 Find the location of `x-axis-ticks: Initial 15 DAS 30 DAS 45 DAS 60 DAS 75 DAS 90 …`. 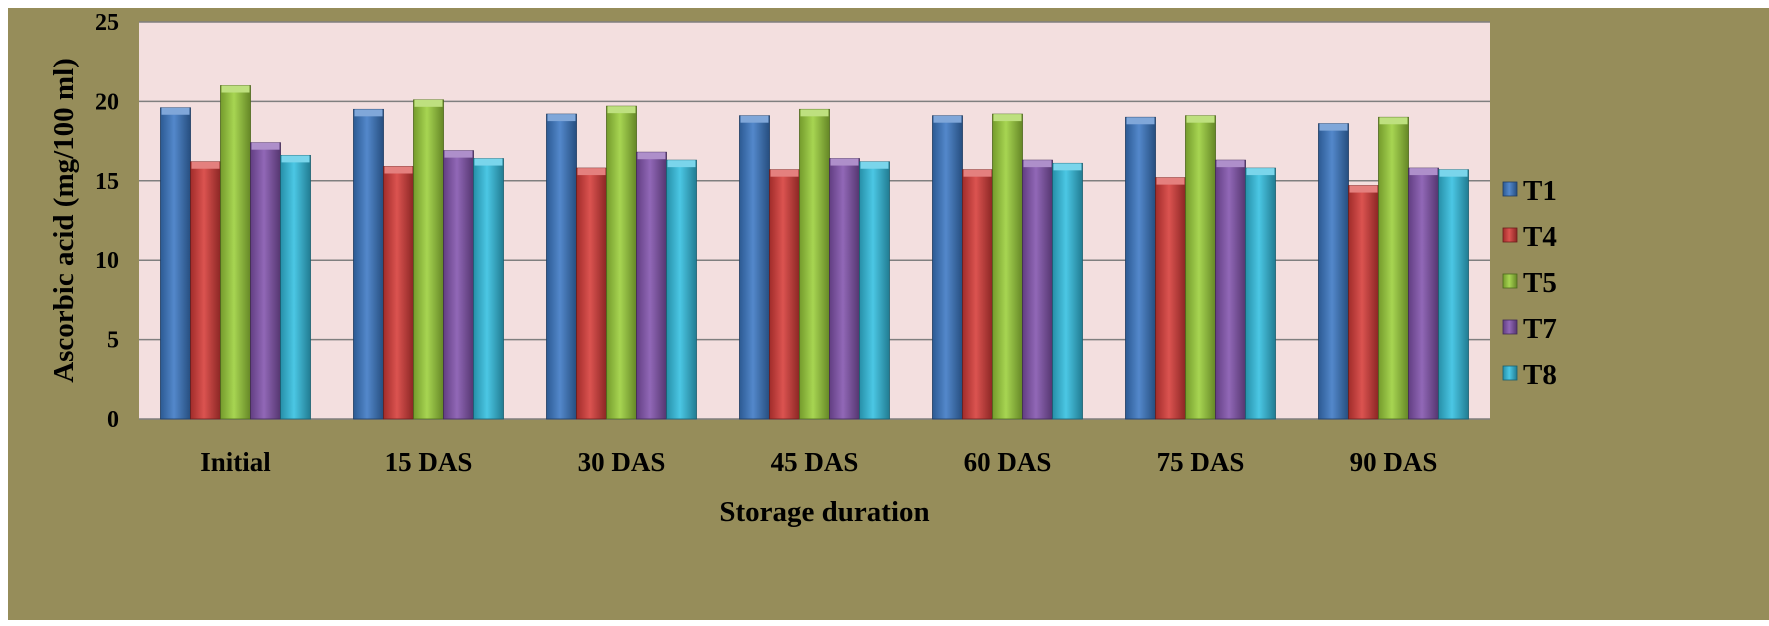

x-axis-ticks: Initial 15 DAS 30 DAS 45 DAS 60 DAS 75 DAS 90 … is located at coordinates (818, 462).